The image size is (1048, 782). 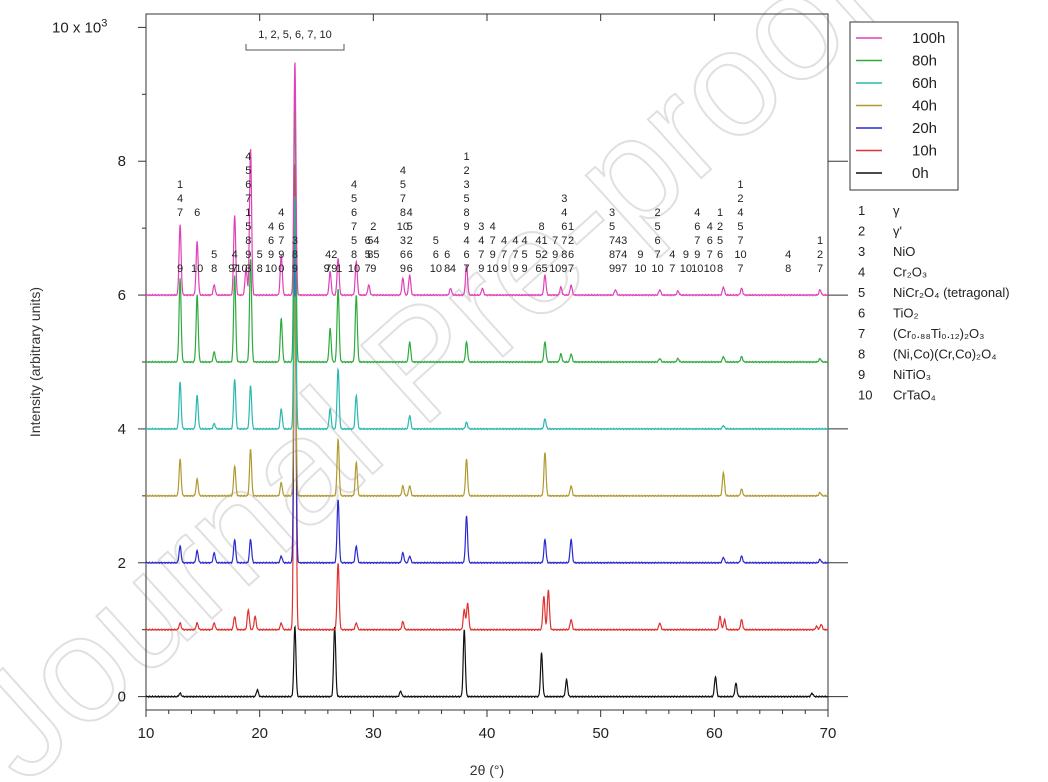 What do you see at coordinates (122, 697) in the screenshot?
I see `y-tick-label: 0` at bounding box center [122, 697].